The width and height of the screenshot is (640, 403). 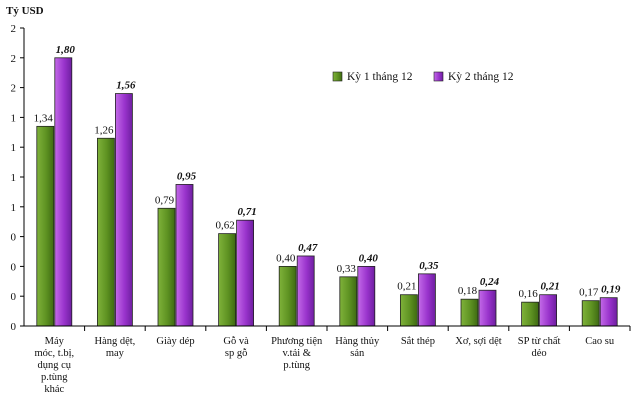 What do you see at coordinates (347, 269) in the screenshot?
I see `data-label-series-1: 0,33` at bounding box center [347, 269].